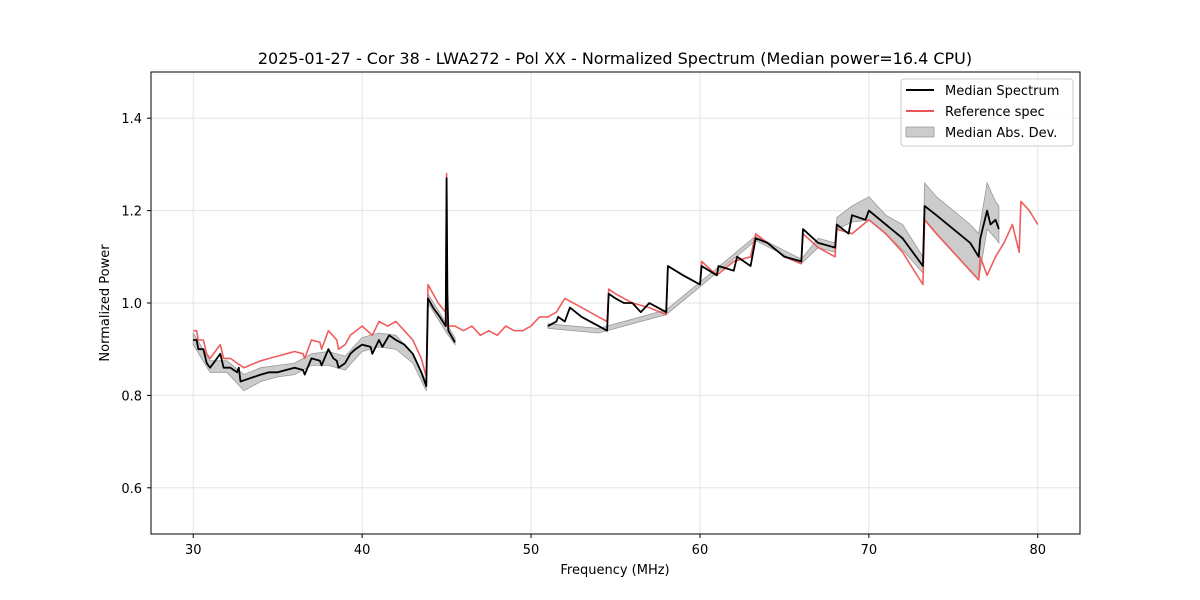 The width and height of the screenshot is (1200, 600). Describe the element at coordinates (193, 550) in the screenshot. I see `x-tick-label: 30` at that location.